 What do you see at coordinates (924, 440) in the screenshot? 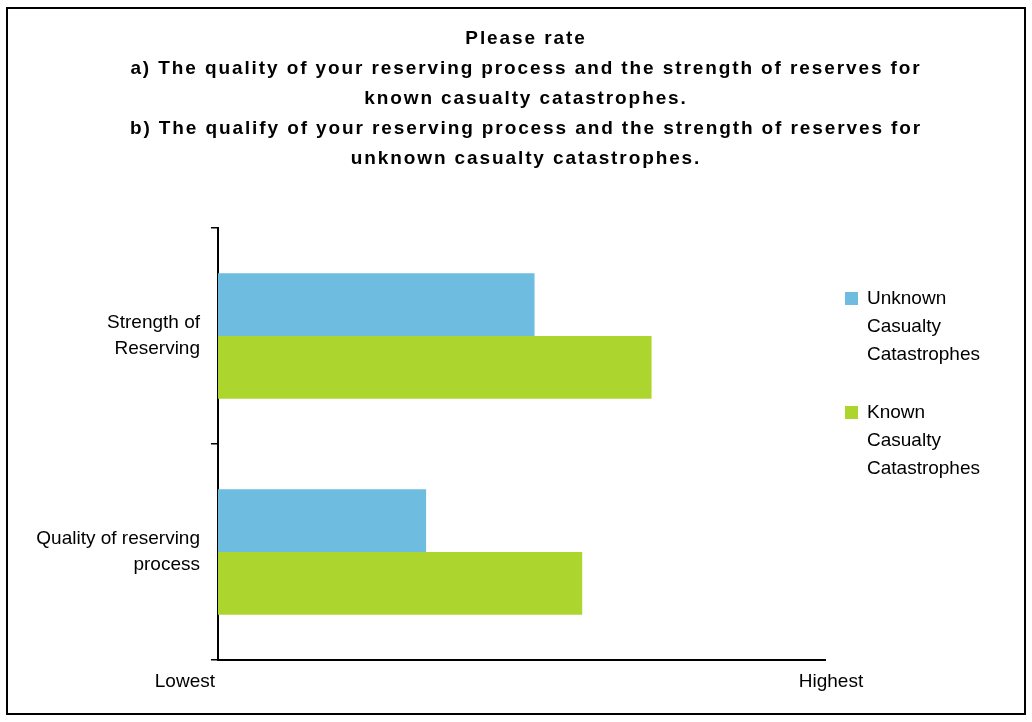
I see `legend-label: Known Casualty Catastrophes` at bounding box center [924, 440].